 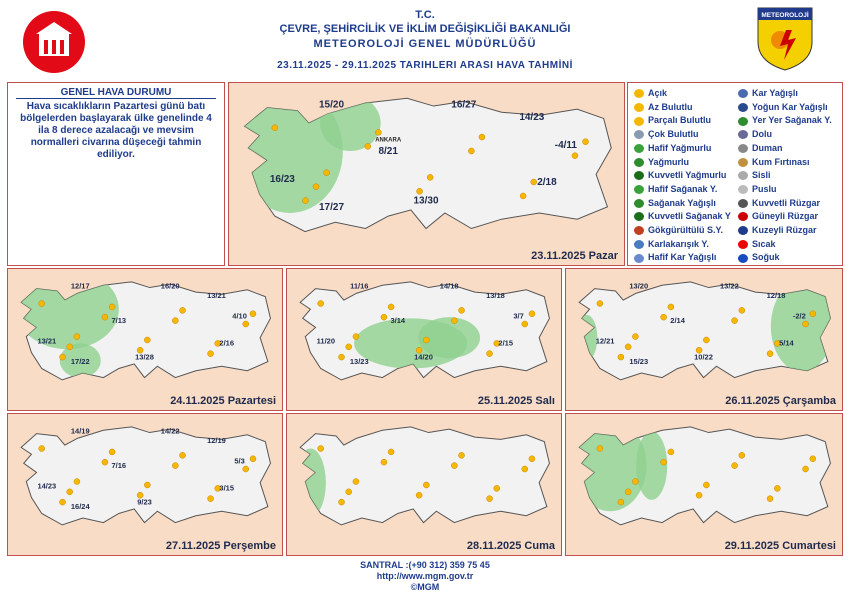 What do you see at coordinates (425, 15) in the screenshot?
I see `org: T.C.` at bounding box center [425, 15].